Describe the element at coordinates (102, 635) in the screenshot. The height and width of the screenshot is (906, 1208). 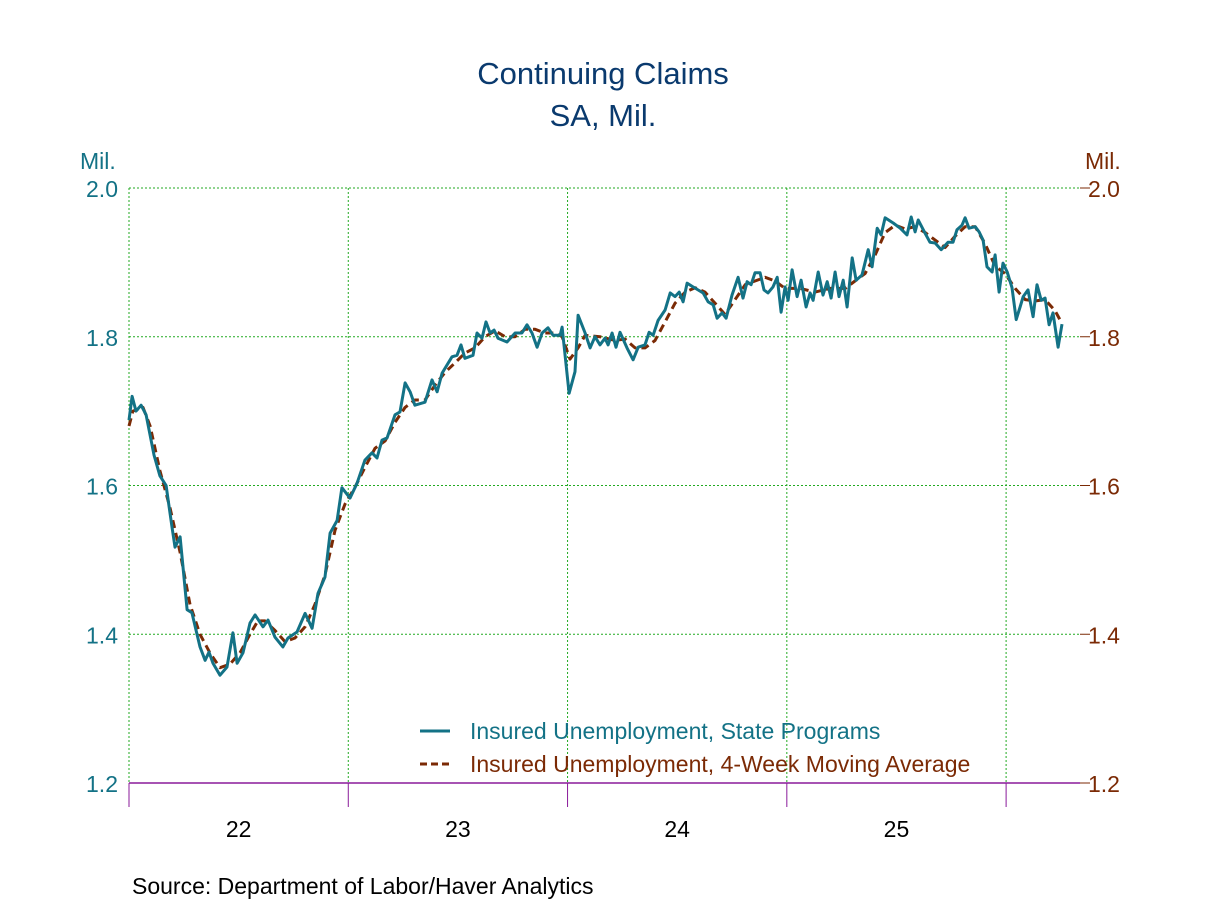
I see `left-tick-label: 1.4` at that location.